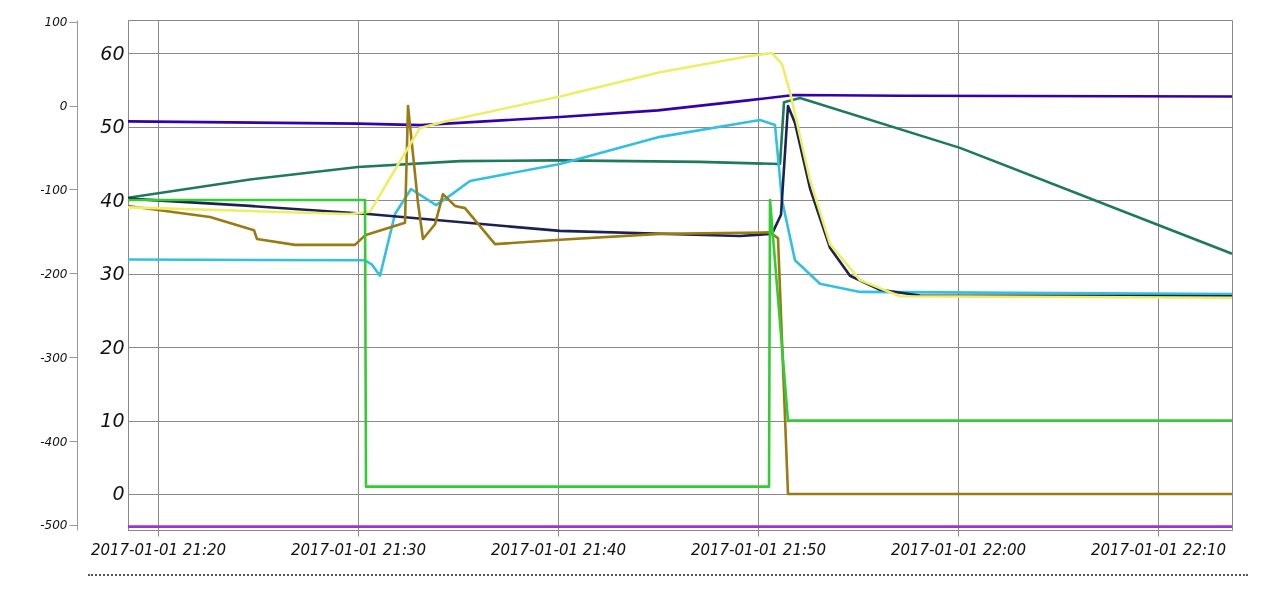 Image resolution: width=1280 pixels, height=591 pixels. What do you see at coordinates (54, 357) in the screenshot?
I see `y2-tick-label: -300` at bounding box center [54, 357].